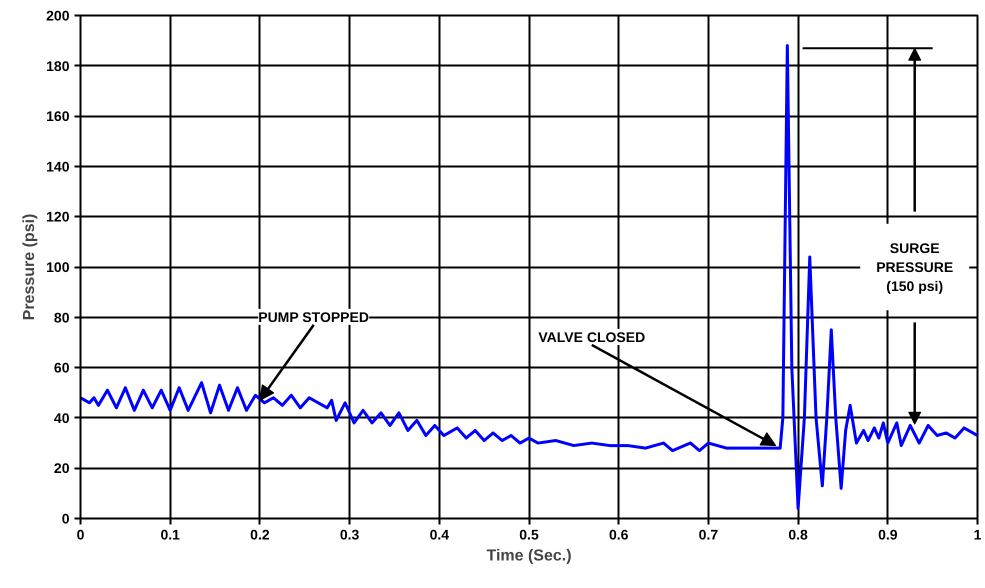  Describe the element at coordinates (58, 166) in the screenshot. I see `y-tick-label: 140` at that location.